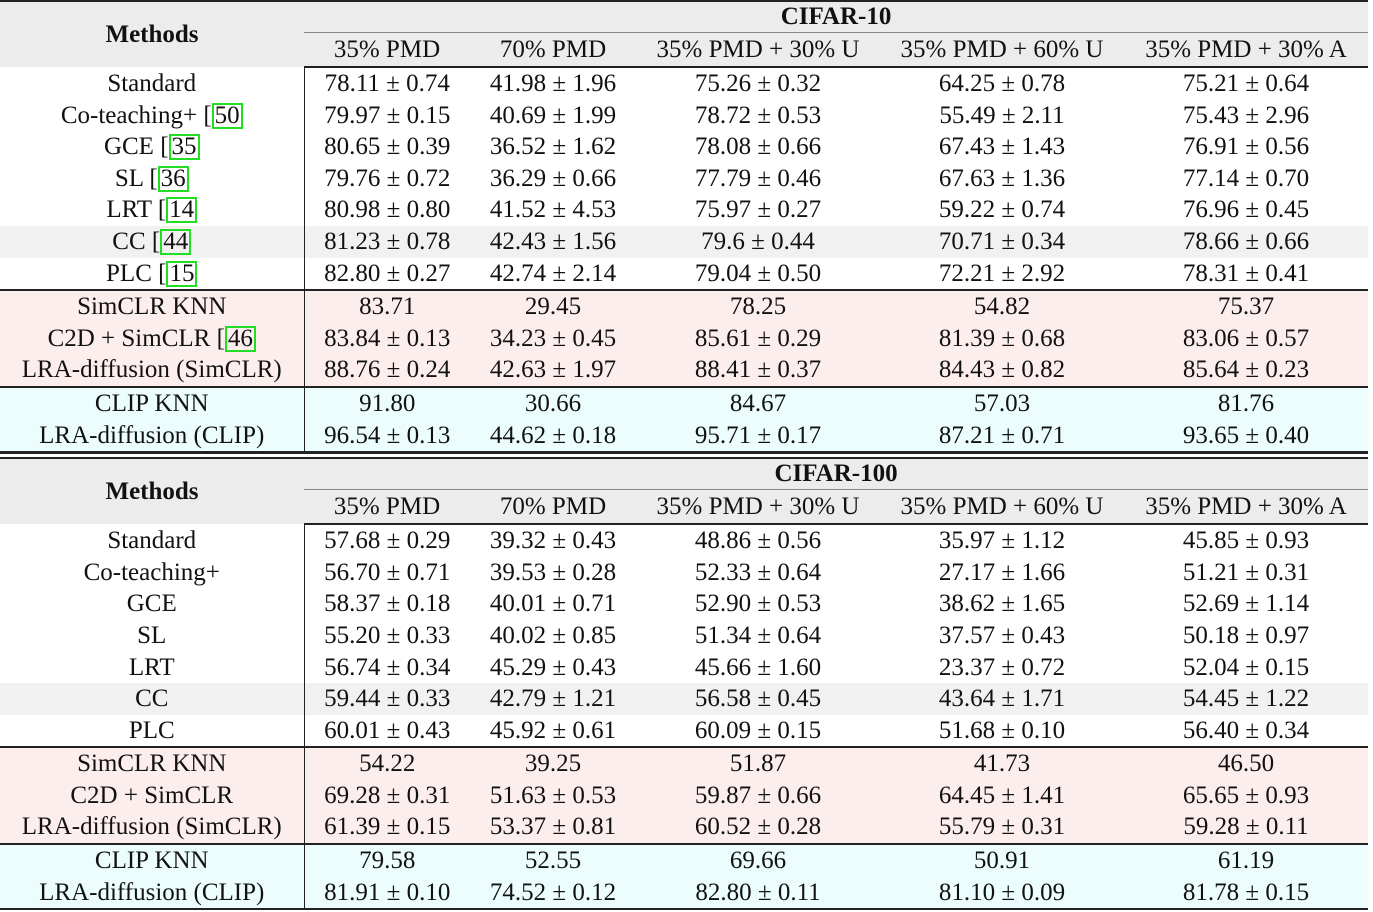 This screenshot has width=1373, height=912. I want to click on value-cell: 43.64 ± 1.71, so click(1002, 699).